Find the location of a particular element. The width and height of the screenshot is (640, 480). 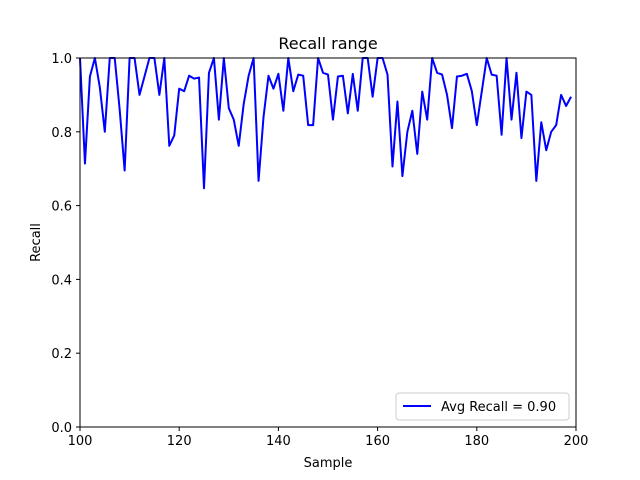

chart-title: Recall range is located at coordinates (327, 43).